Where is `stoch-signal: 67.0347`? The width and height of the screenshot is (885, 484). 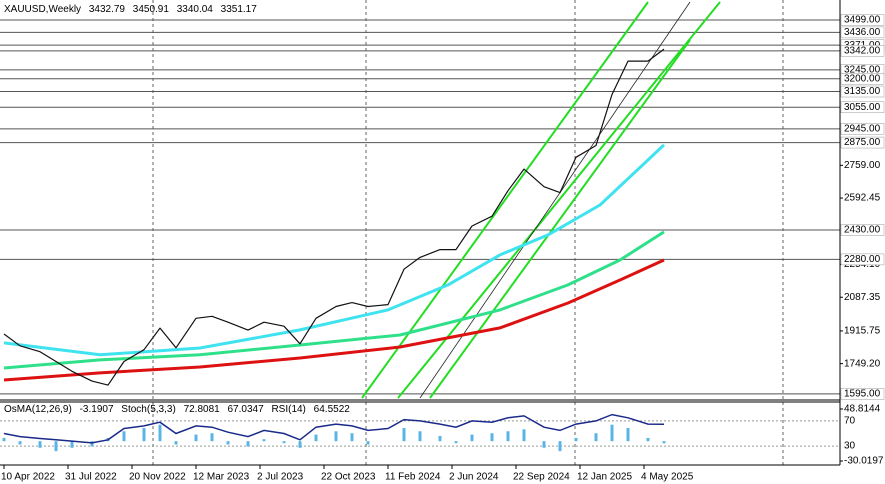 stoch-signal: 67.0347 is located at coordinates (245, 409).